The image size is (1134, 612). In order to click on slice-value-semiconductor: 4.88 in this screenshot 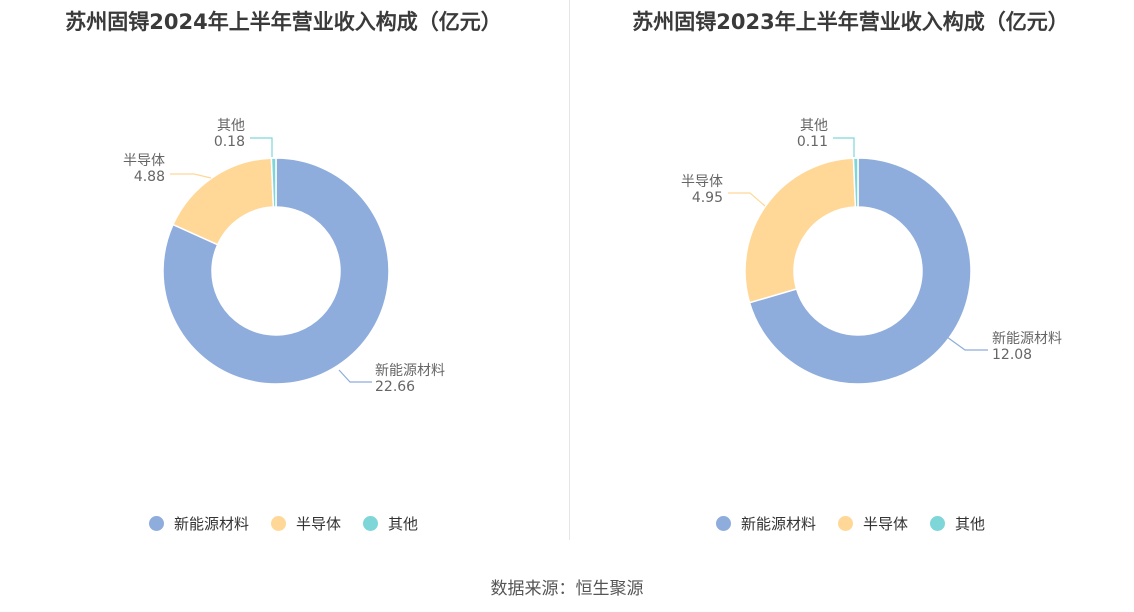, I will do `click(149, 177)`.